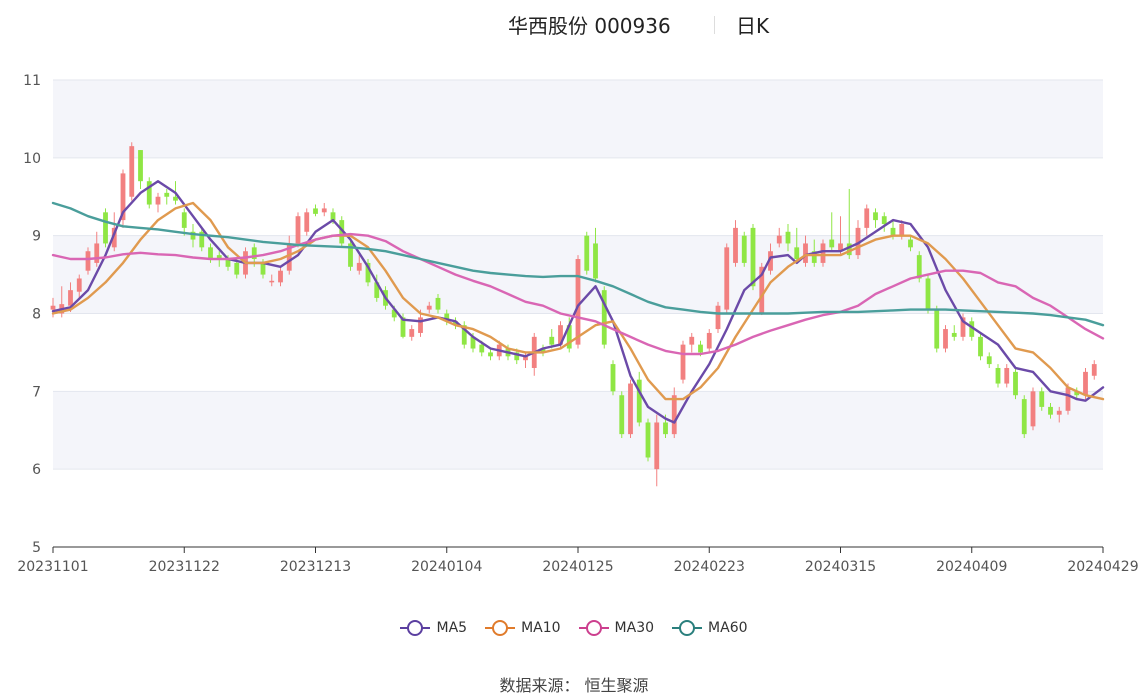  I want to click on x-tick-label: 20240125, so click(577, 567).